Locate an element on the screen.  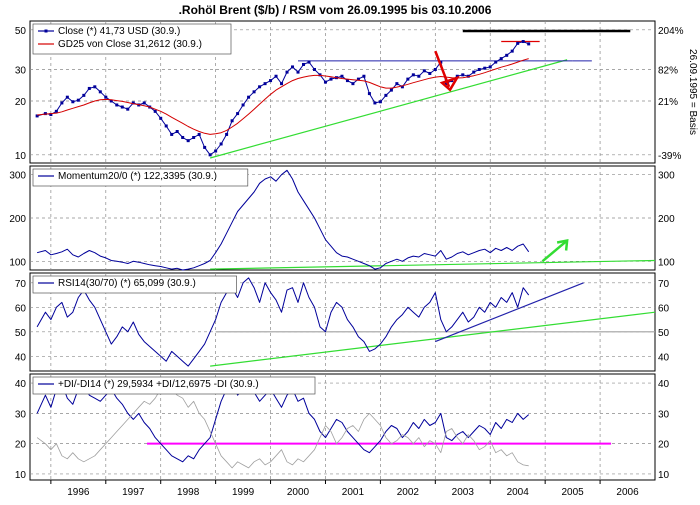
y-tick-label-right: 60 is located at coordinates (664, 308).